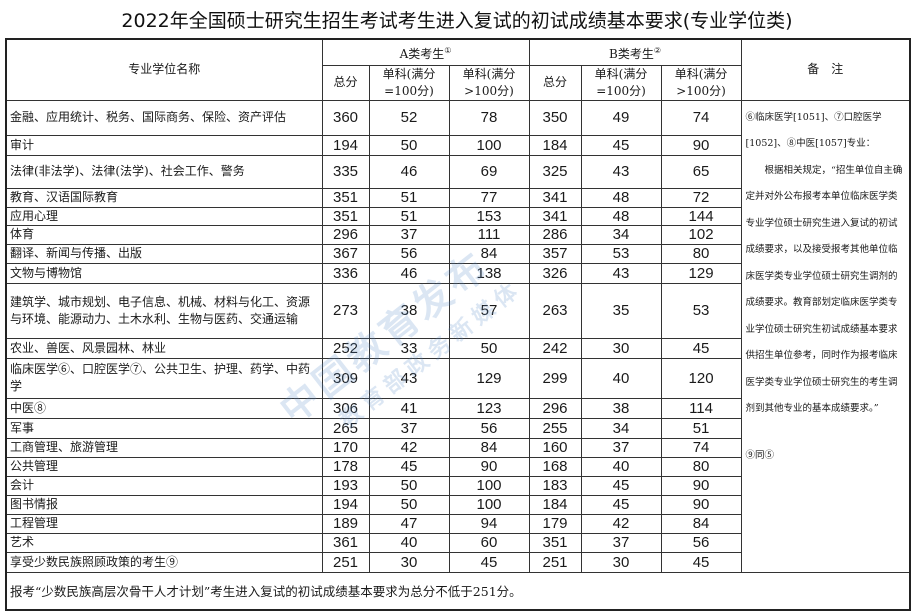  Describe the element at coordinates (621, 253) in the screenshot. I see `cell-b-100: 53` at that location.